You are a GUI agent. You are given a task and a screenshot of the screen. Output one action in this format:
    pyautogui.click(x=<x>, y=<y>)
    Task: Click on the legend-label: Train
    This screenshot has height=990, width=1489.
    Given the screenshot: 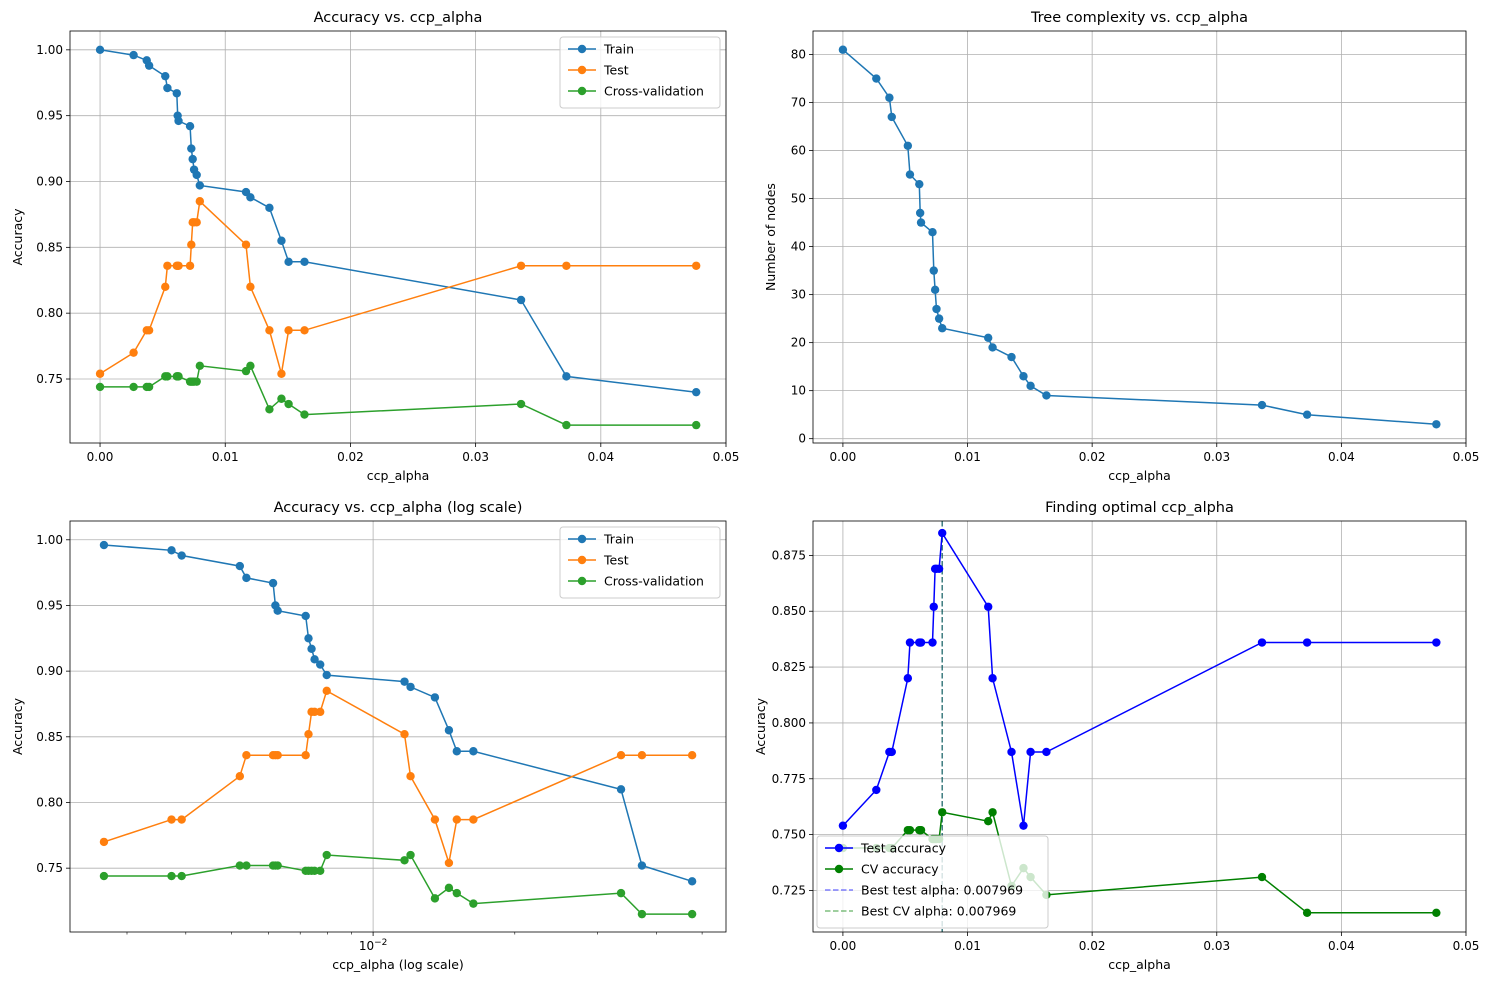 What is the action you would take?
    pyautogui.click(x=618, y=539)
    